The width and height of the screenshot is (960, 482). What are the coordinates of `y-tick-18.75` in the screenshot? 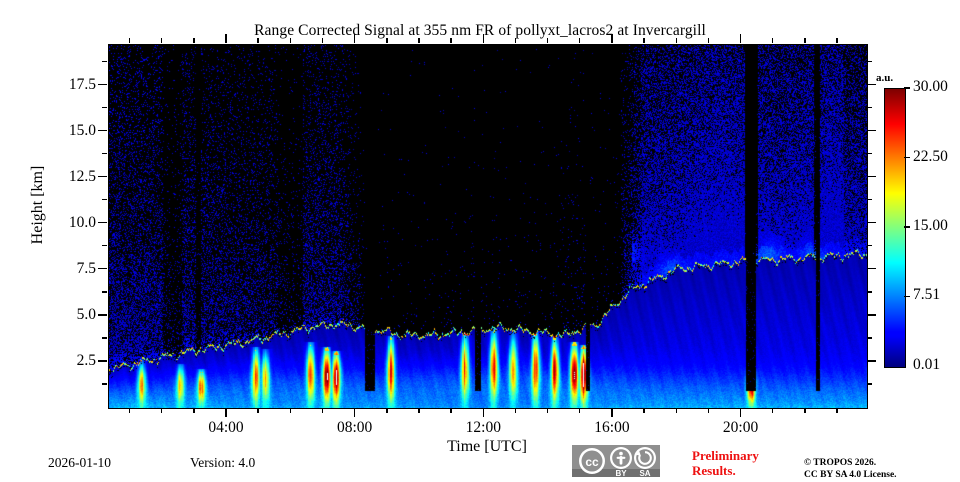 It's located at (104, 61).